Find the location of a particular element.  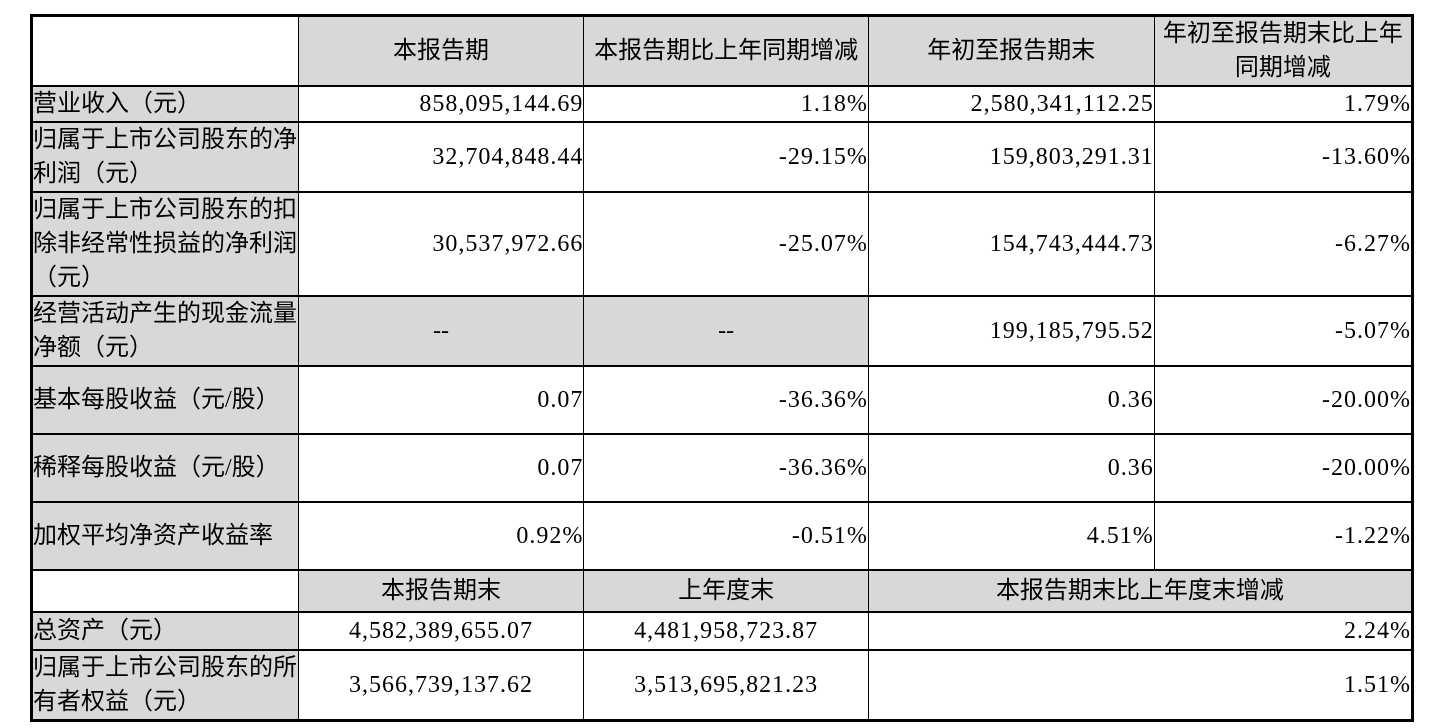

table-row-diluted-eps: 稀释每股收益（元/股） 0.07 -36.36% 0.36 -20.00% is located at coordinates (722, 468).